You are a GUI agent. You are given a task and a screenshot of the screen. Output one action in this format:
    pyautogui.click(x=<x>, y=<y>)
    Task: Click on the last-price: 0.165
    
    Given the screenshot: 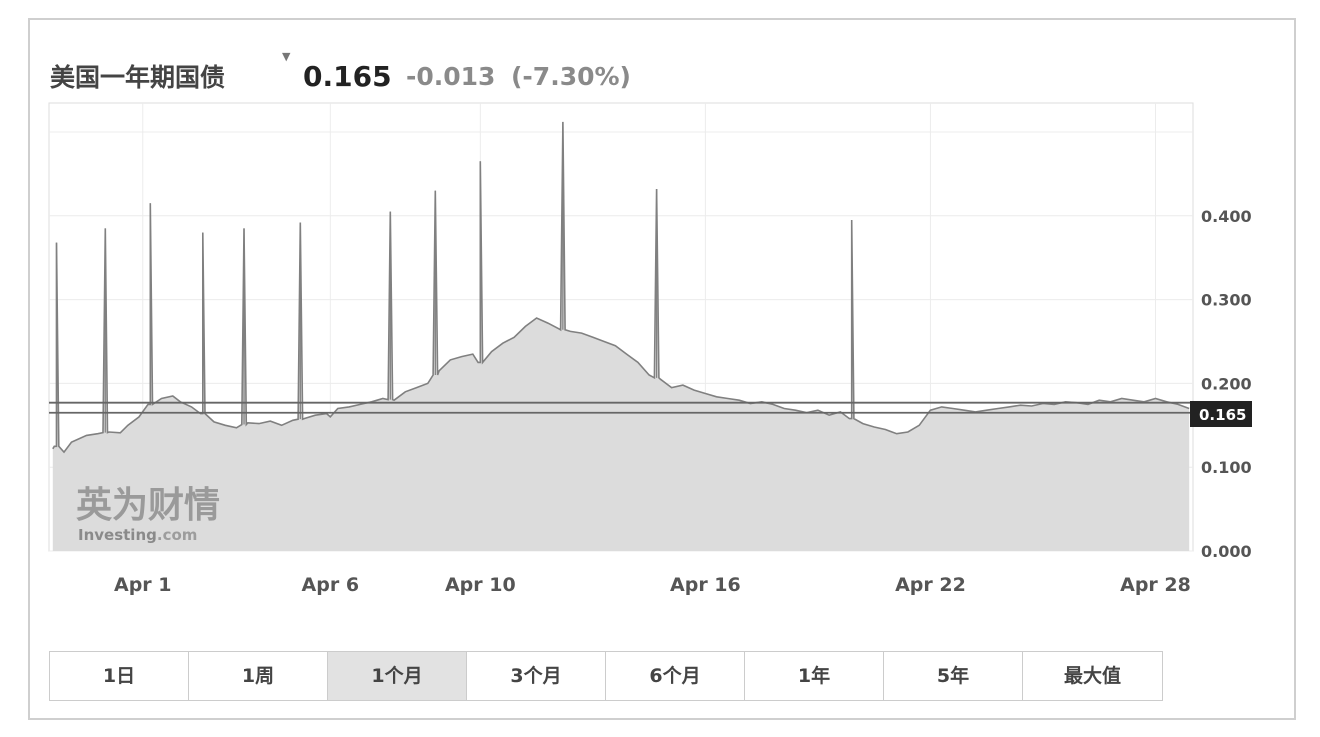 What is the action you would take?
    pyautogui.click(x=347, y=76)
    